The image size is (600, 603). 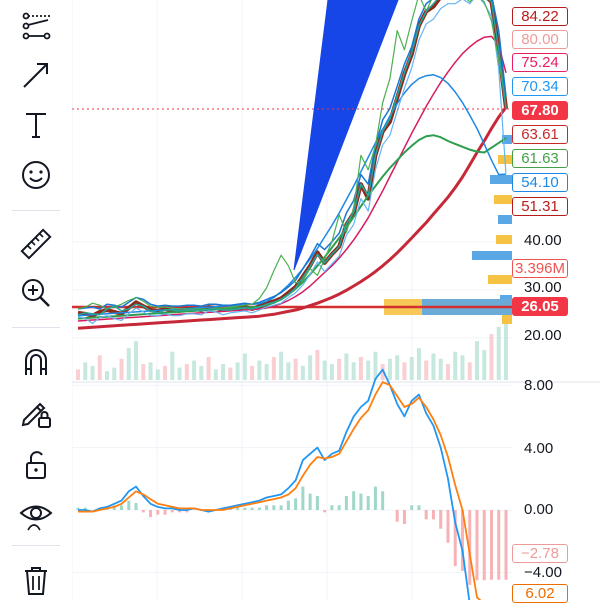 I want to click on tool-unlock, so click(x=36, y=464).